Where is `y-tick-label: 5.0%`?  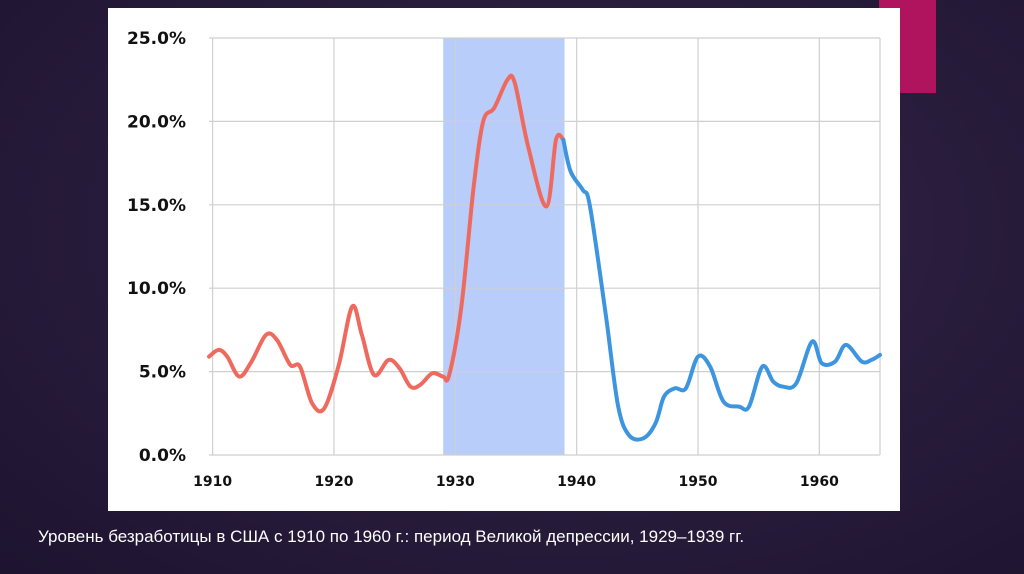
y-tick-label: 5.0% is located at coordinates (162, 373).